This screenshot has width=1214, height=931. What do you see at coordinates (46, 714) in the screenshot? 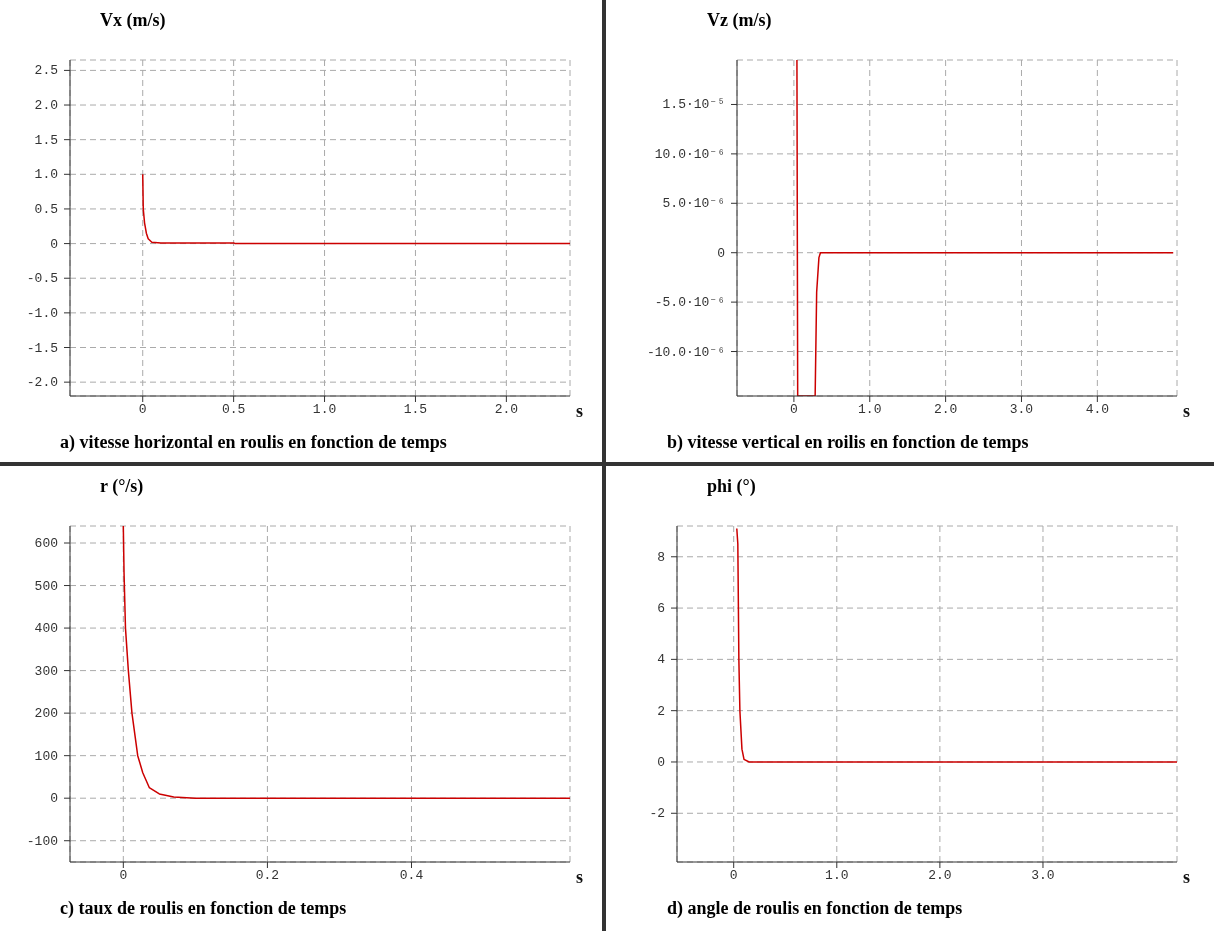
I see `y-tick-label: 200` at bounding box center [46, 714].